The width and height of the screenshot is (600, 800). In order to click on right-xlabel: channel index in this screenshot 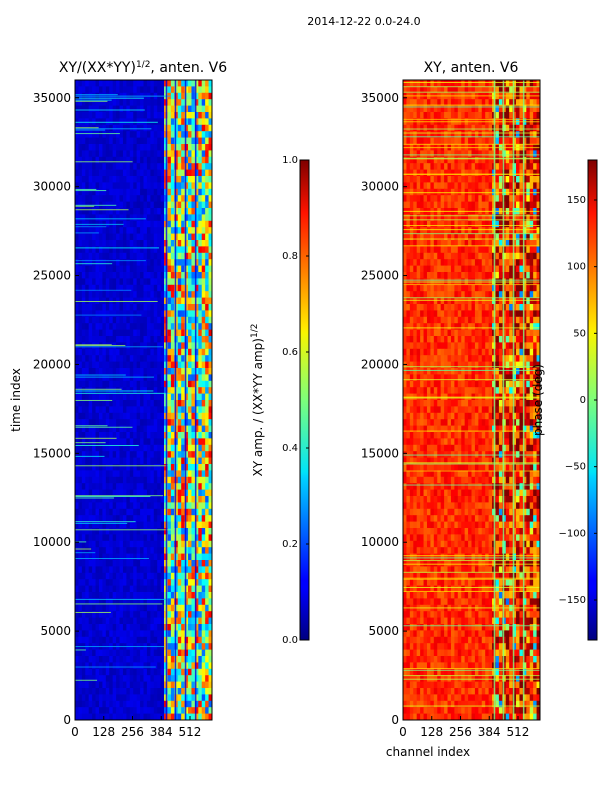, I will do `click(428, 752)`.